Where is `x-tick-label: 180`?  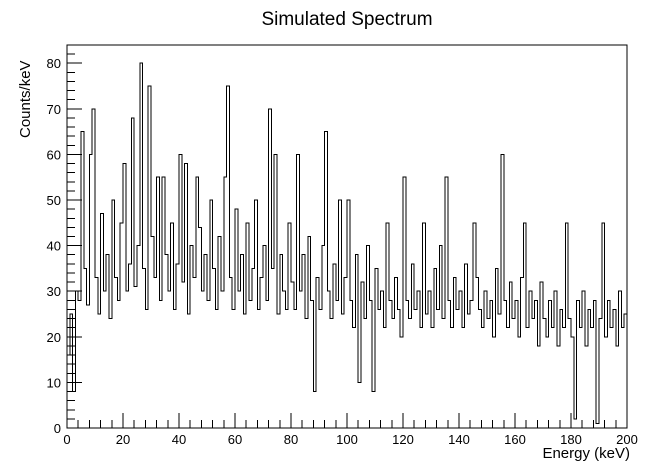 x-tick-label: 180 is located at coordinates (571, 439).